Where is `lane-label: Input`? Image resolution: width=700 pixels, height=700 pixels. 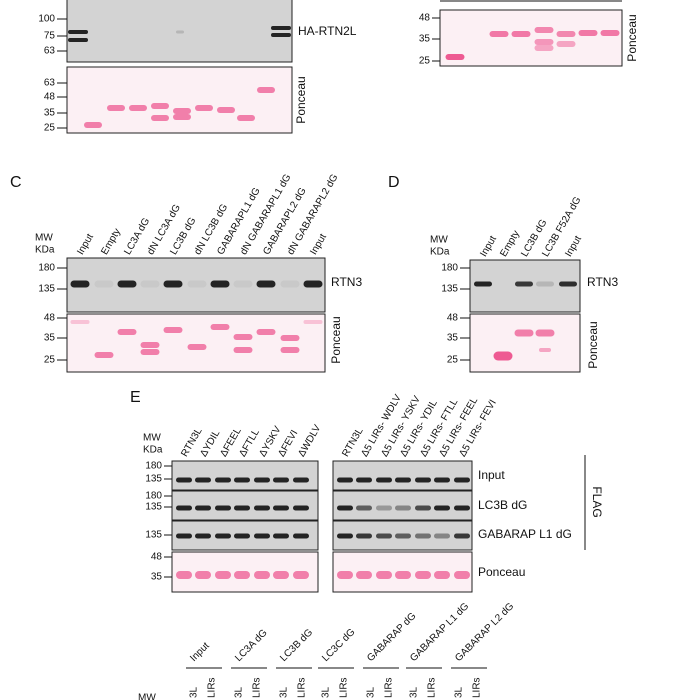 lane-label: Input is located at coordinates (488, 246).